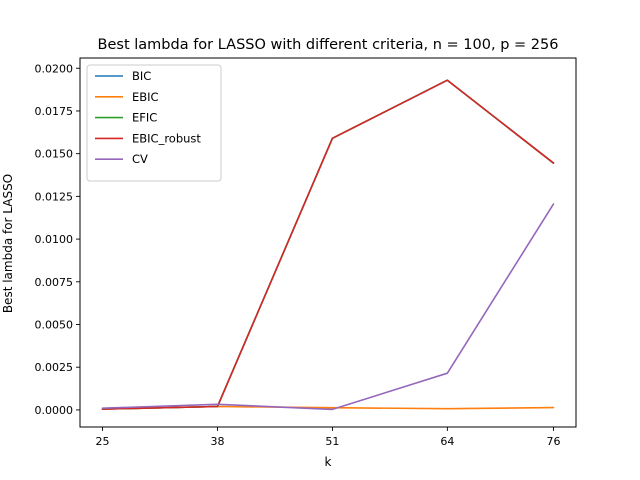  I want to click on y-tick-label: 0.0150, so click(54, 154).